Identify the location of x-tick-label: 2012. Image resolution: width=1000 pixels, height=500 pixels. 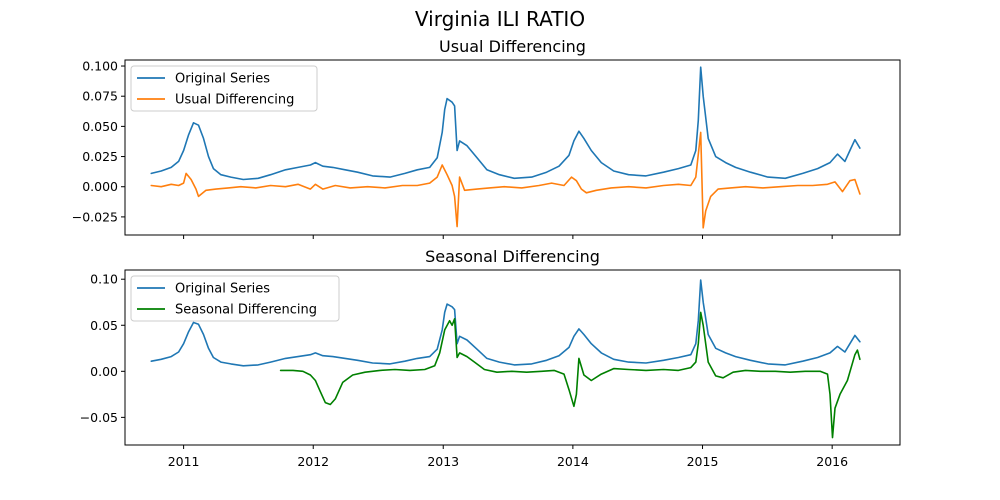
(313, 461).